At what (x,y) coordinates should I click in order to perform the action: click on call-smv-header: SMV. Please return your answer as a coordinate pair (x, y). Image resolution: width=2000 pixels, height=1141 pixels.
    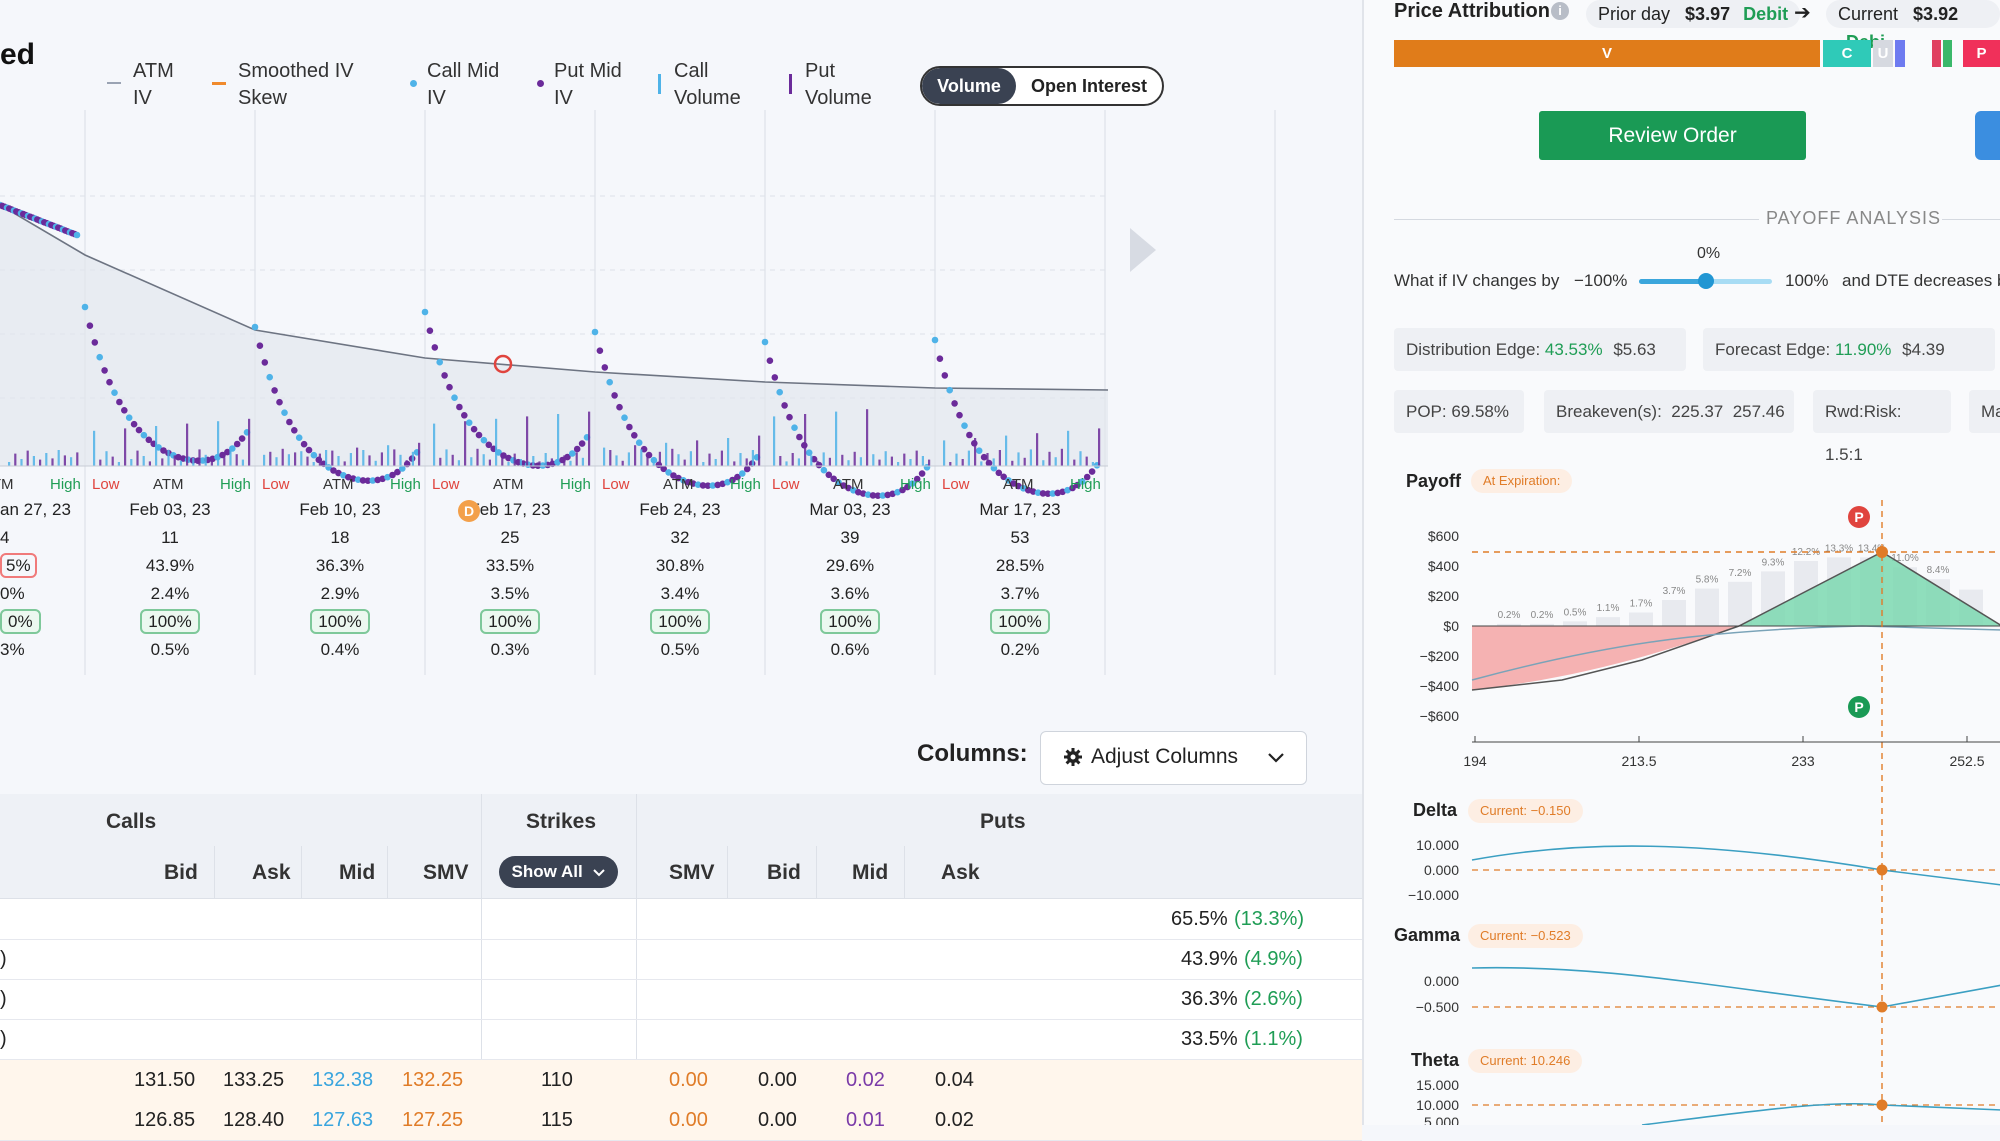
    Looking at the image, I should click on (446, 872).